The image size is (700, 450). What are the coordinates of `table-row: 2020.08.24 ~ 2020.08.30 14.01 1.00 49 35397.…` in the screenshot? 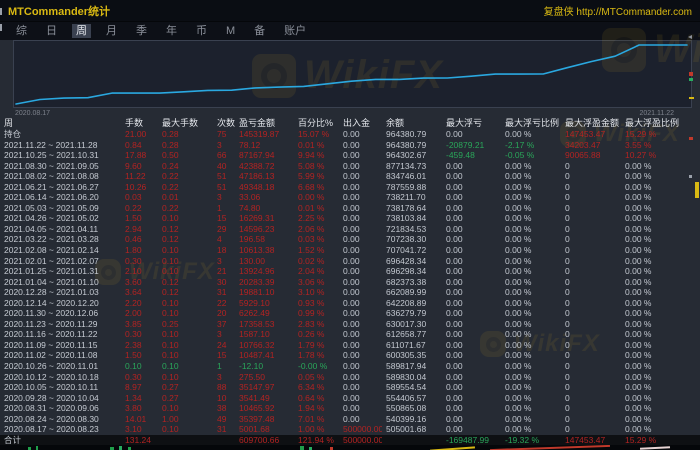 It's located at (350, 419).